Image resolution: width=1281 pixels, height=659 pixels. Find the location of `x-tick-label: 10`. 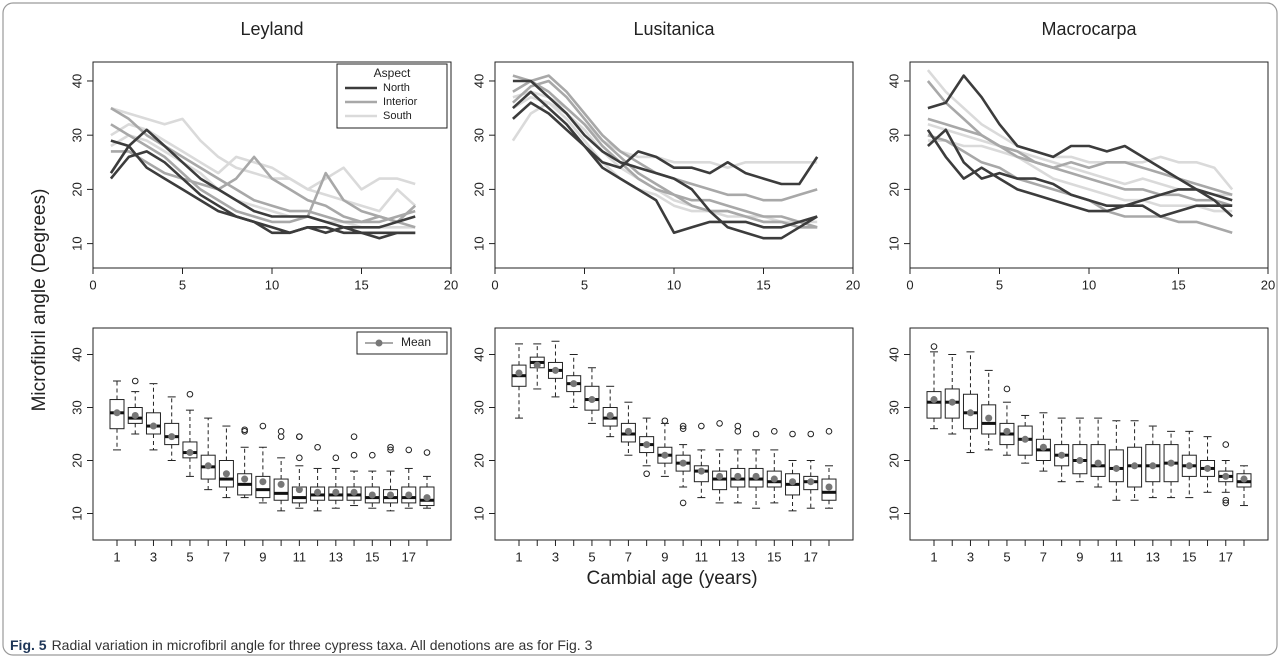

x-tick-label: 10 is located at coordinates (272, 284).